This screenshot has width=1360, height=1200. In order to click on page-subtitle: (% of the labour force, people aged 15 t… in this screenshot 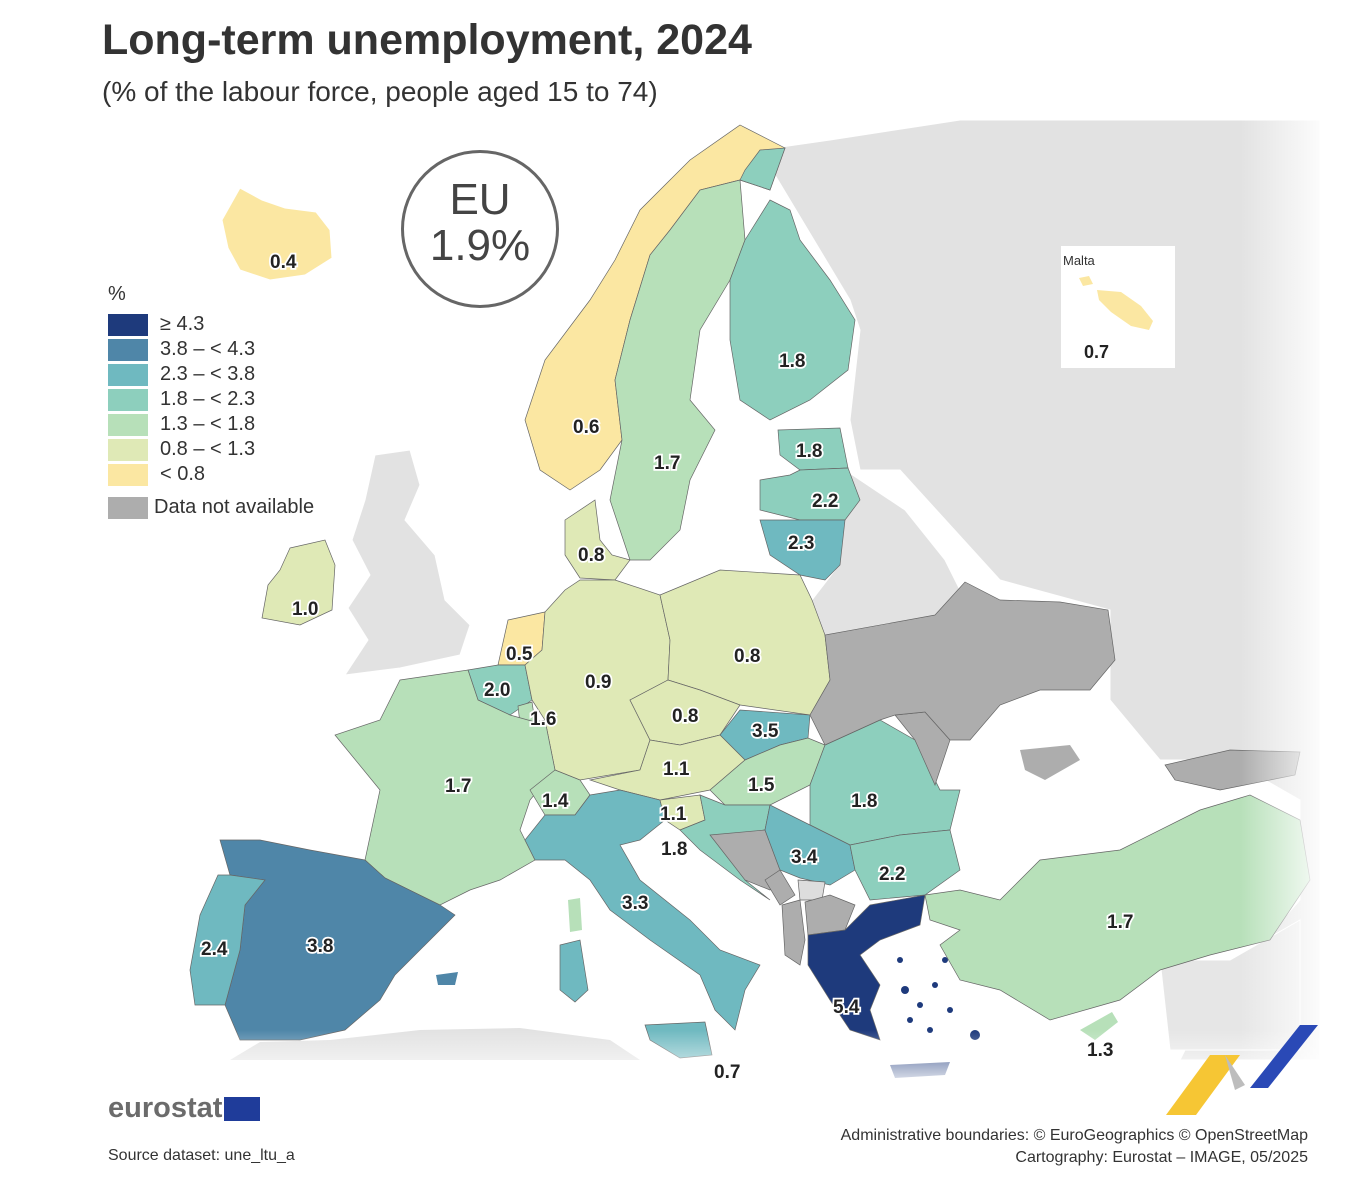, I will do `click(380, 91)`.